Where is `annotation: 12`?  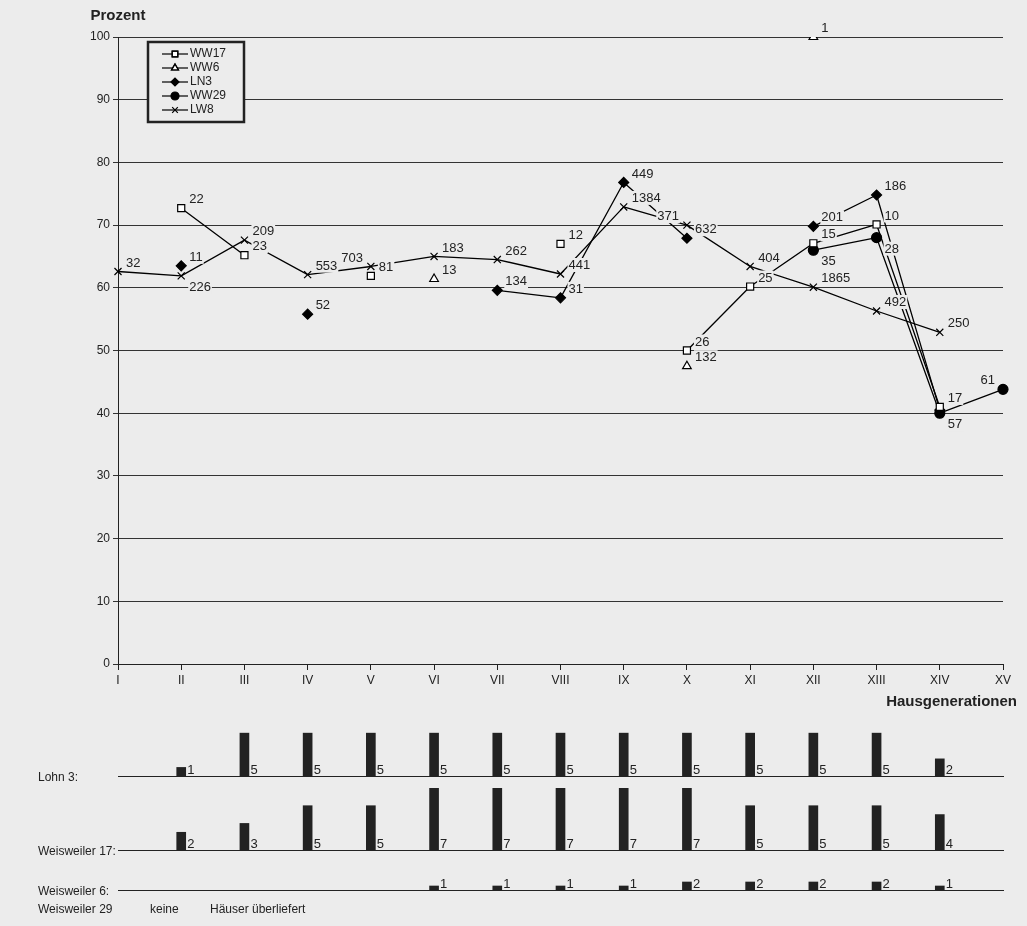 annotation: 12 is located at coordinates (575, 234).